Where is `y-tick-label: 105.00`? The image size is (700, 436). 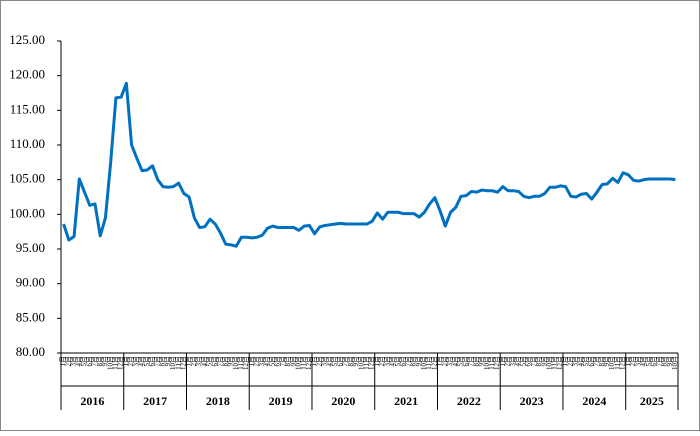 y-tick-label: 105.00 is located at coordinates (27, 178).